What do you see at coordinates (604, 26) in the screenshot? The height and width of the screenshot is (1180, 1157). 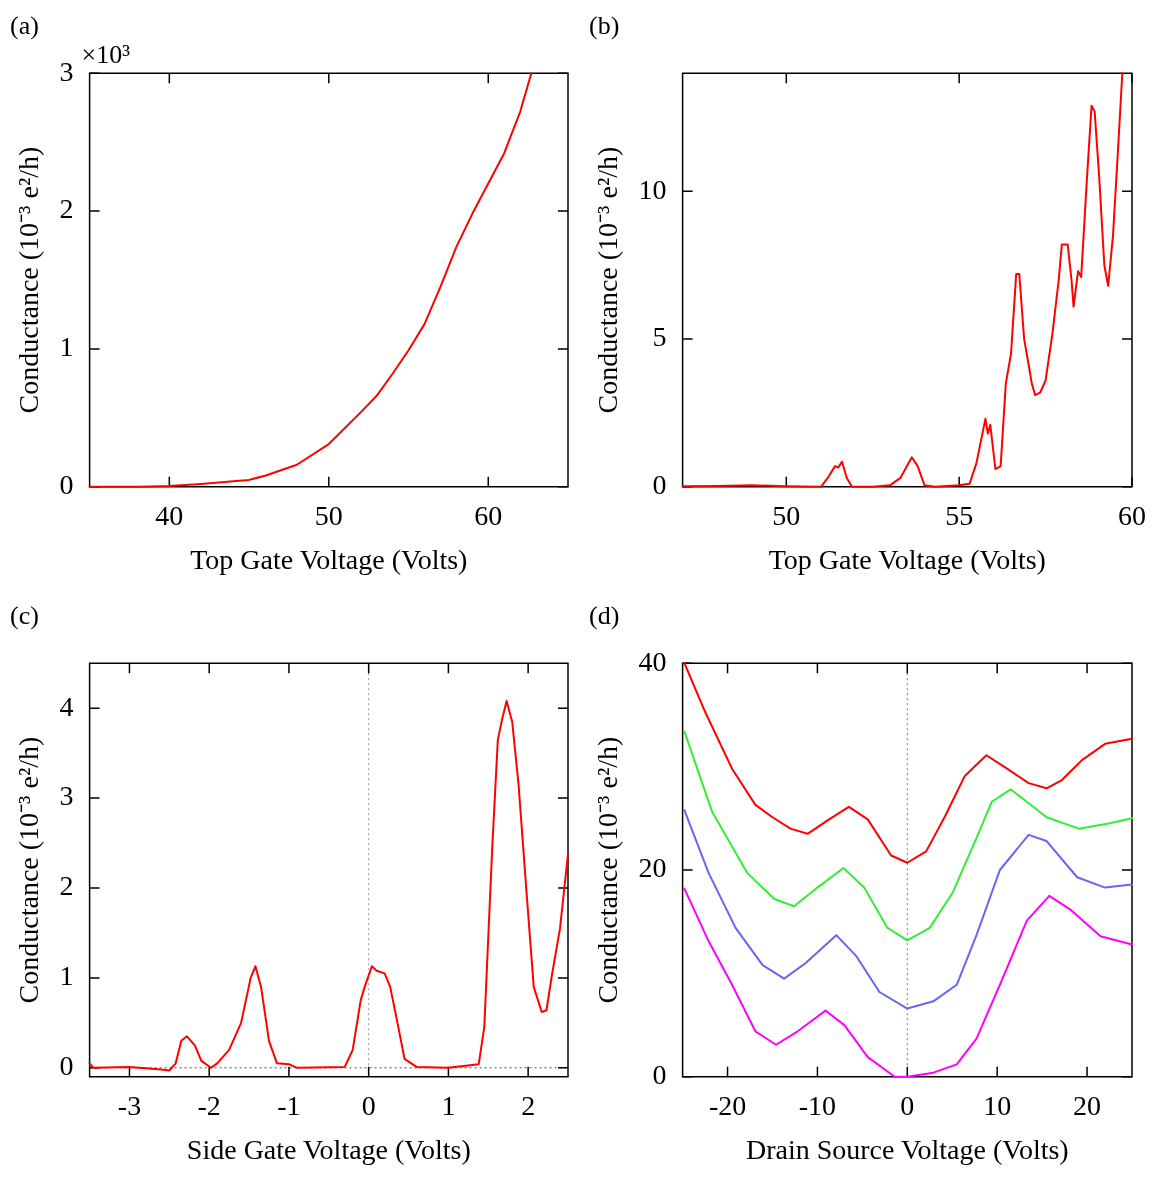 I see `chart-title: (b)` at bounding box center [604, 26].